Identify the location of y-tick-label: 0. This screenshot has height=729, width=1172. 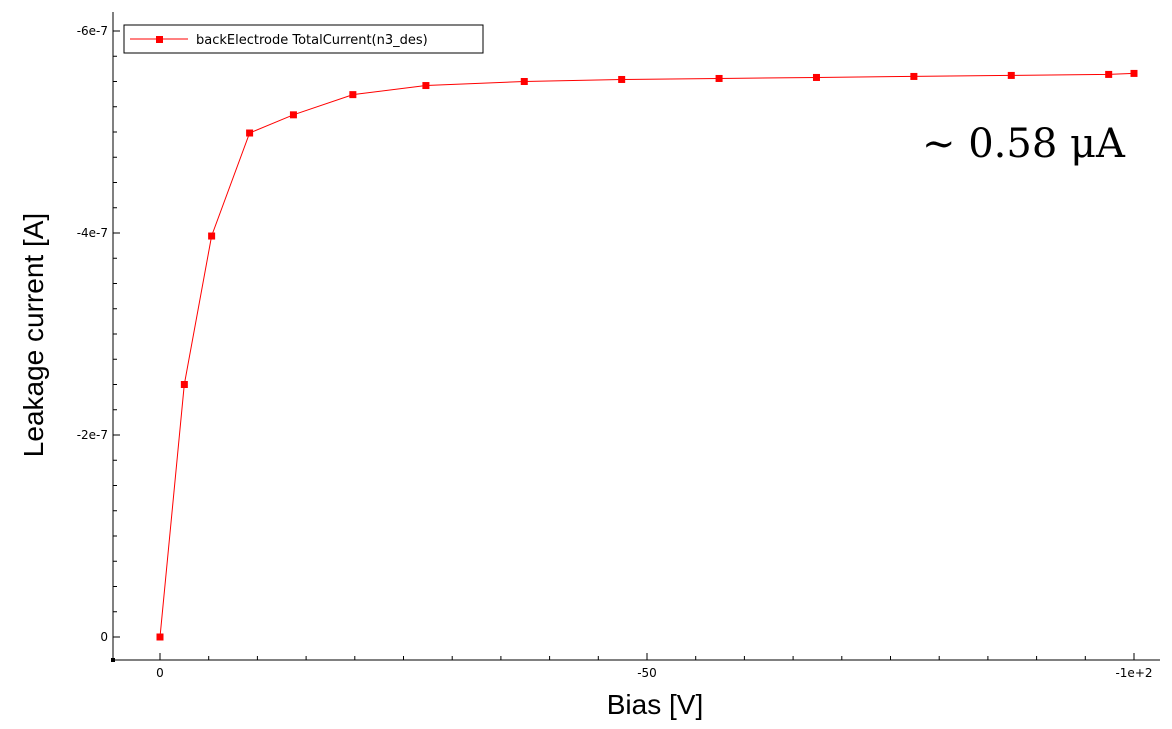
(104, 637).